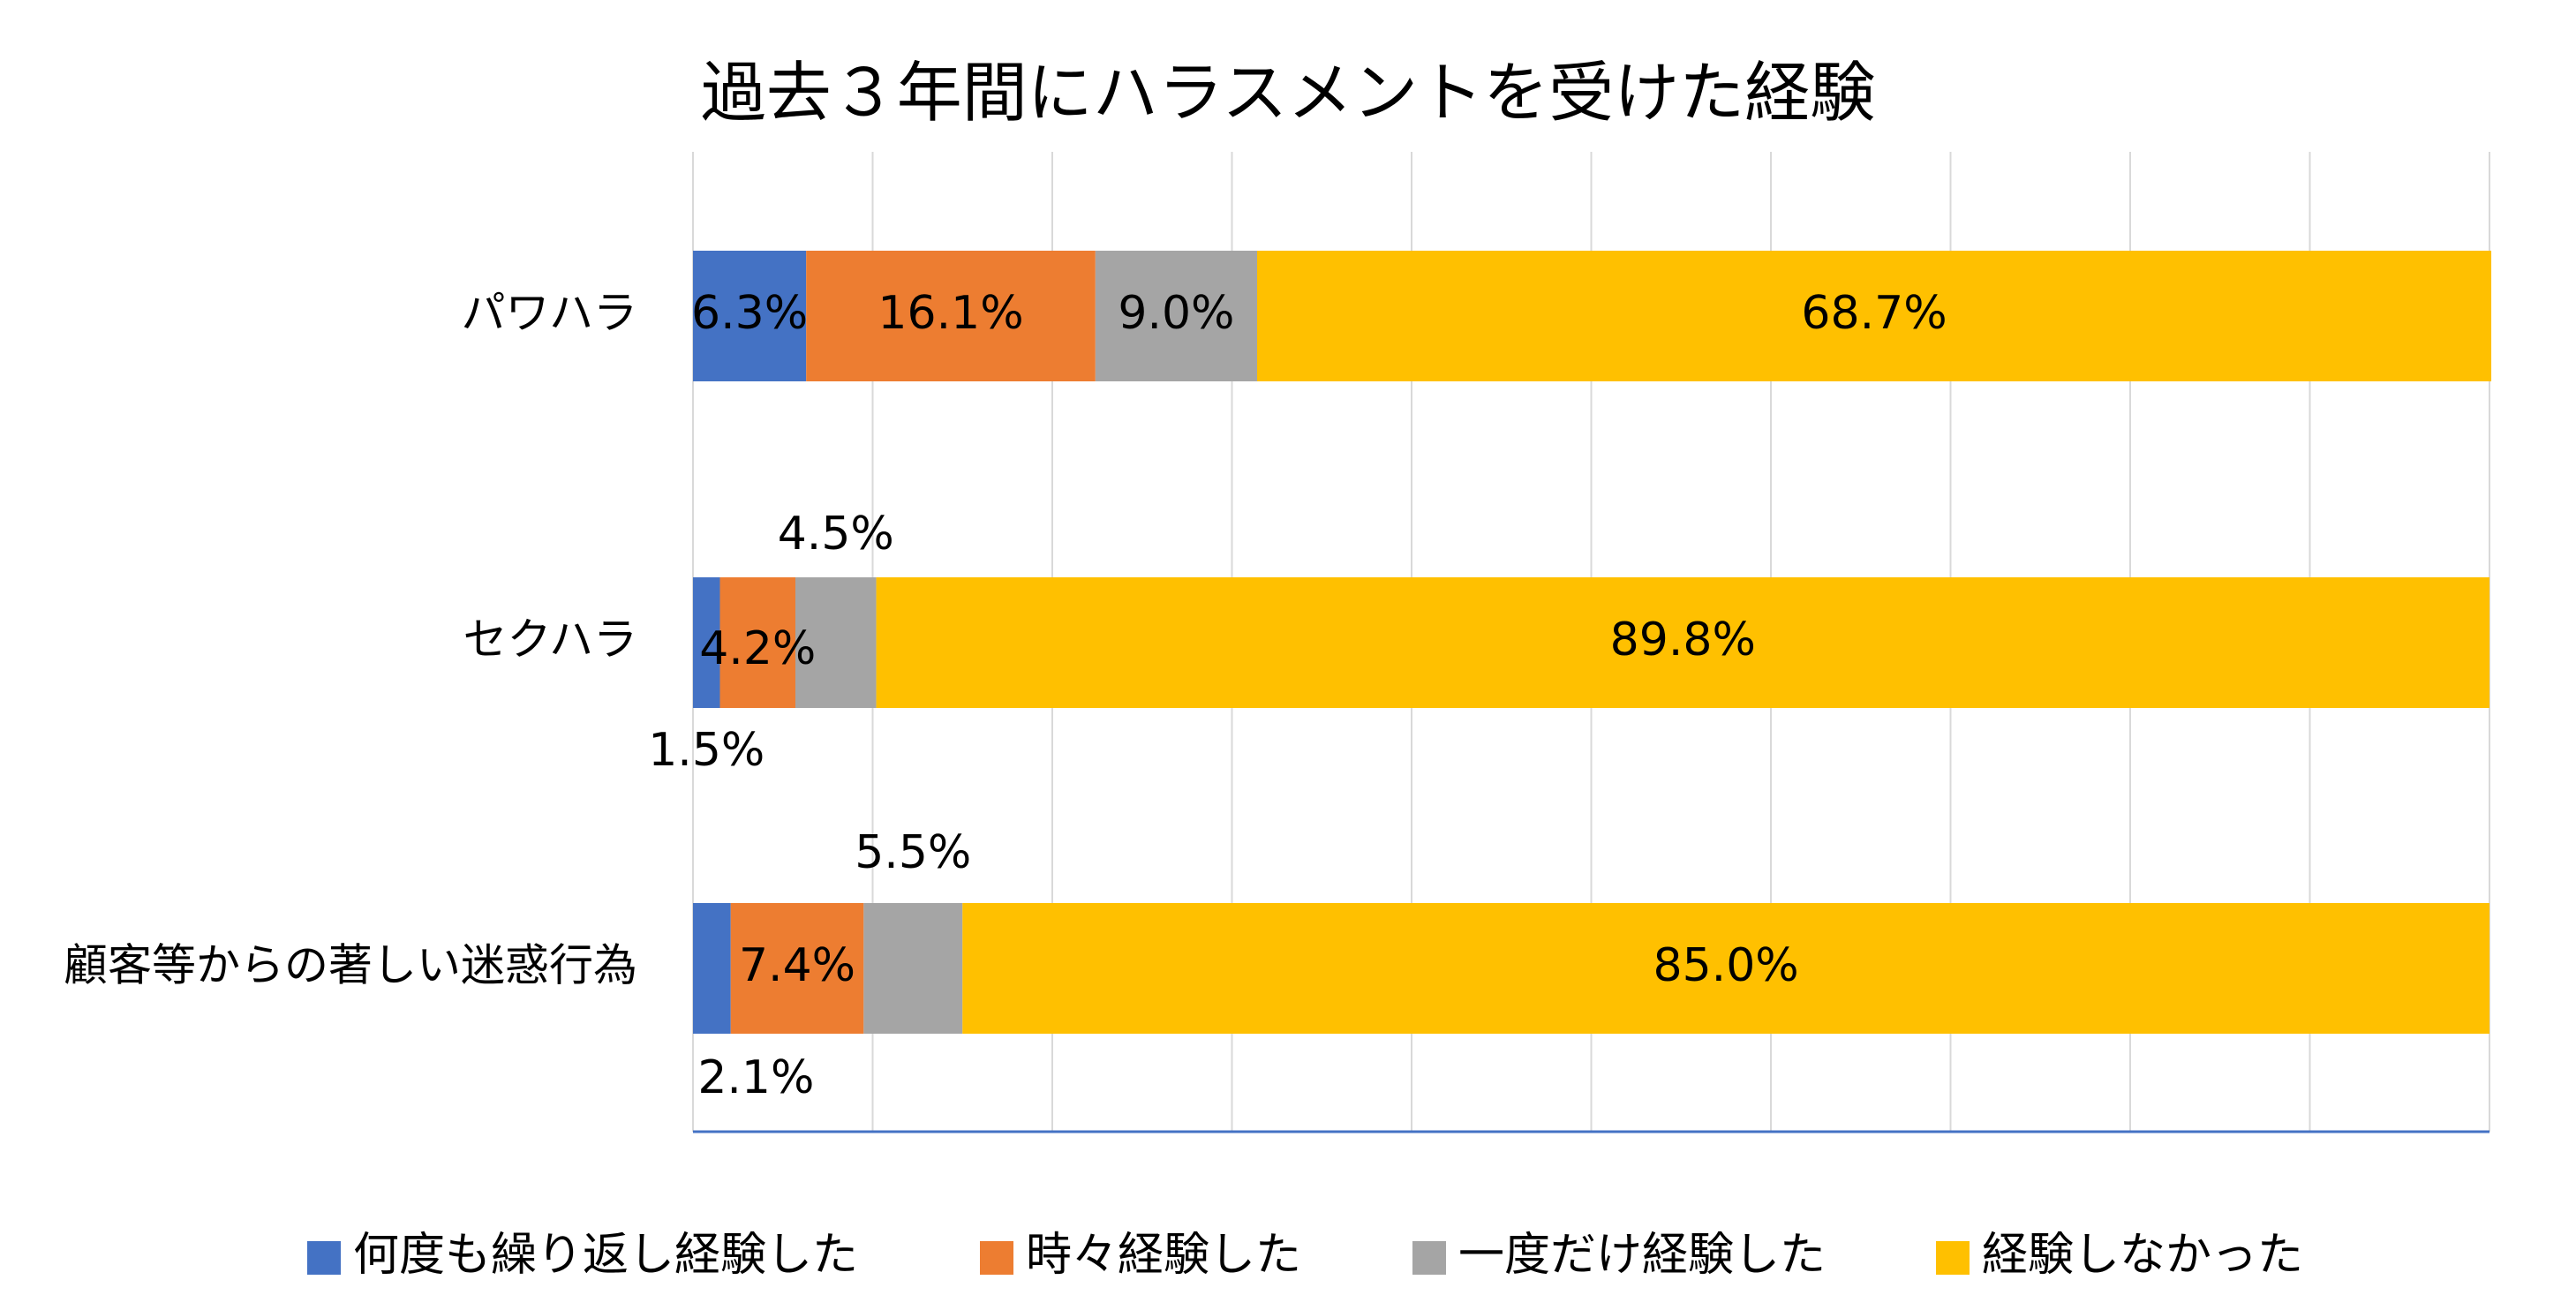 The height and width of the screenshot is (1310, 2576). I want to click on data-label: 68.7%, so click(1874, 313).